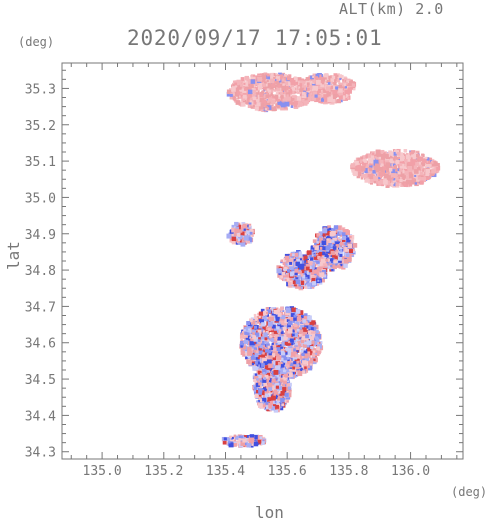  I want to click on x-tick-label: 135.2, so click(163, 471).